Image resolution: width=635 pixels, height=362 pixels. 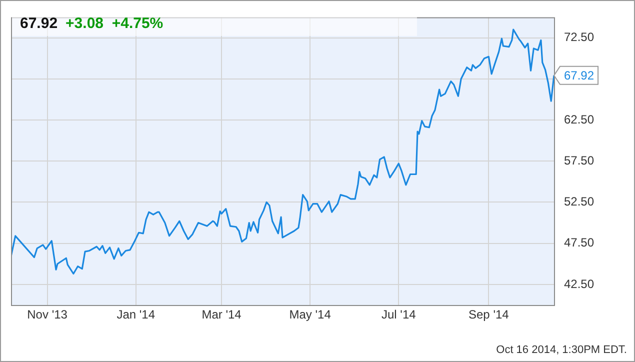 What do you see at coordinates (47, 315) in the screenshot?
I see `x-tick-label: Nov '13` at bounding box center [47, 315].